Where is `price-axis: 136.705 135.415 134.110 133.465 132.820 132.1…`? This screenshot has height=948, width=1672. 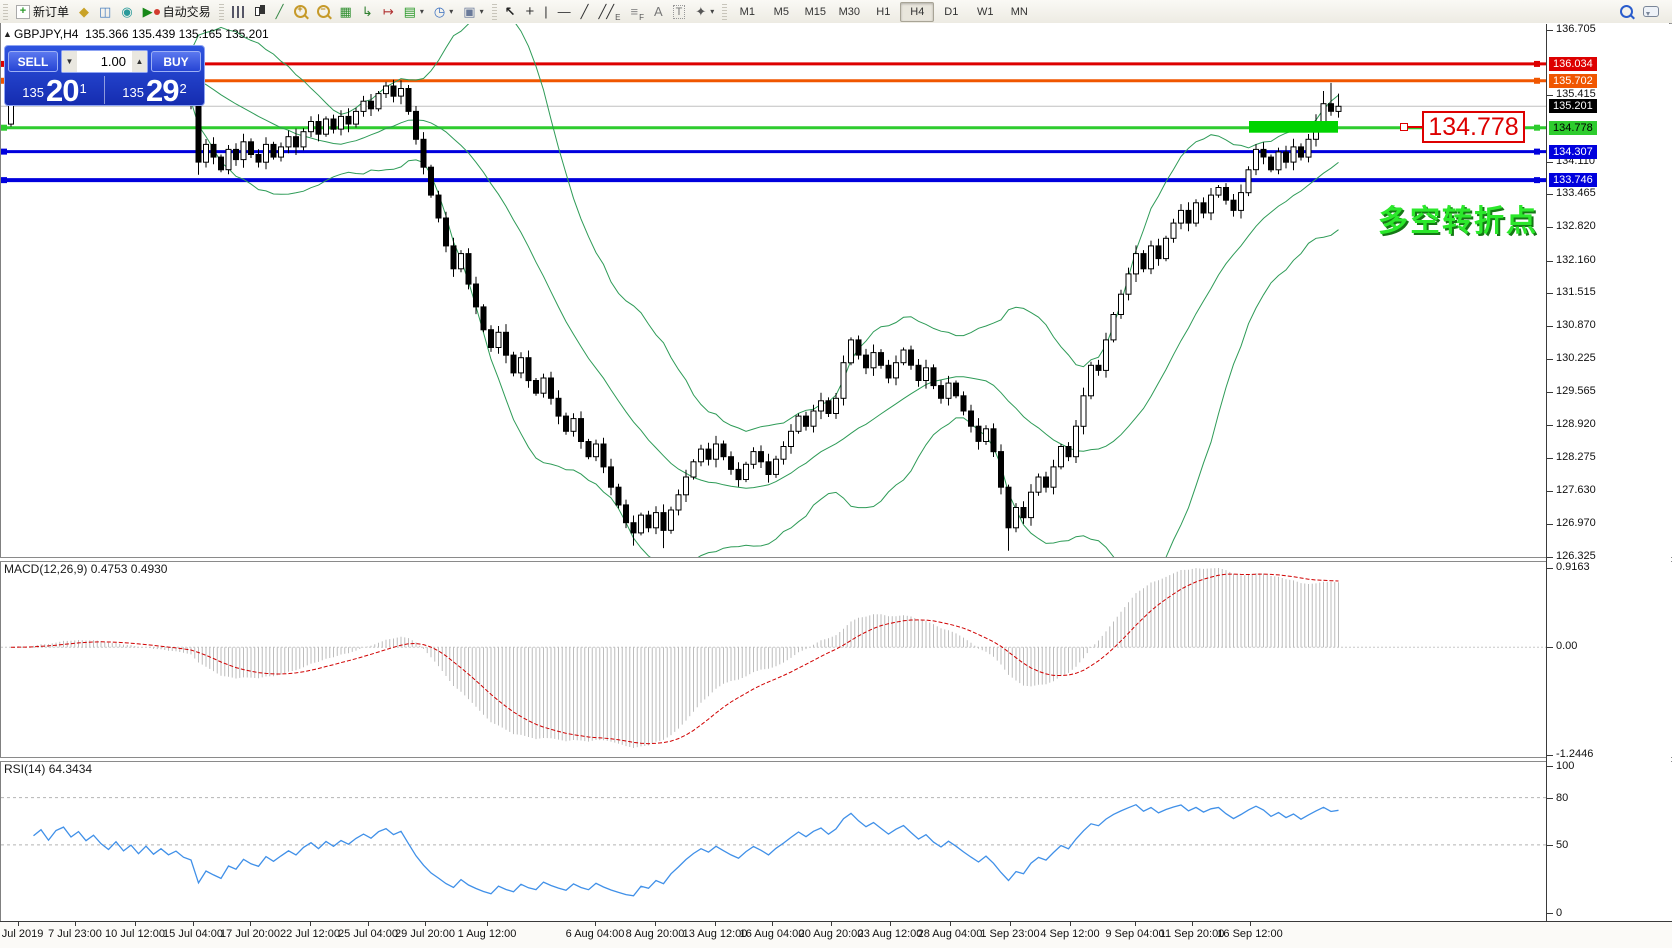 price-axis: 136.705 135.415 134.110 133.465 132.820 132.1… is located at coordinates (1608, 472).